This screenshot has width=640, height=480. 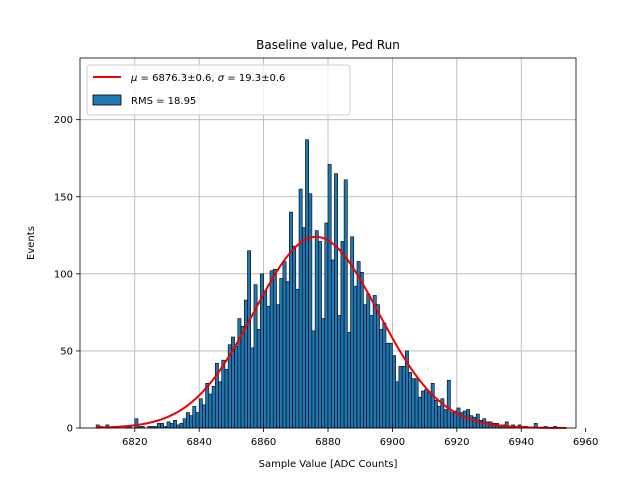 I want to click on y-tick-label: 0, so click(x=70, y=429).